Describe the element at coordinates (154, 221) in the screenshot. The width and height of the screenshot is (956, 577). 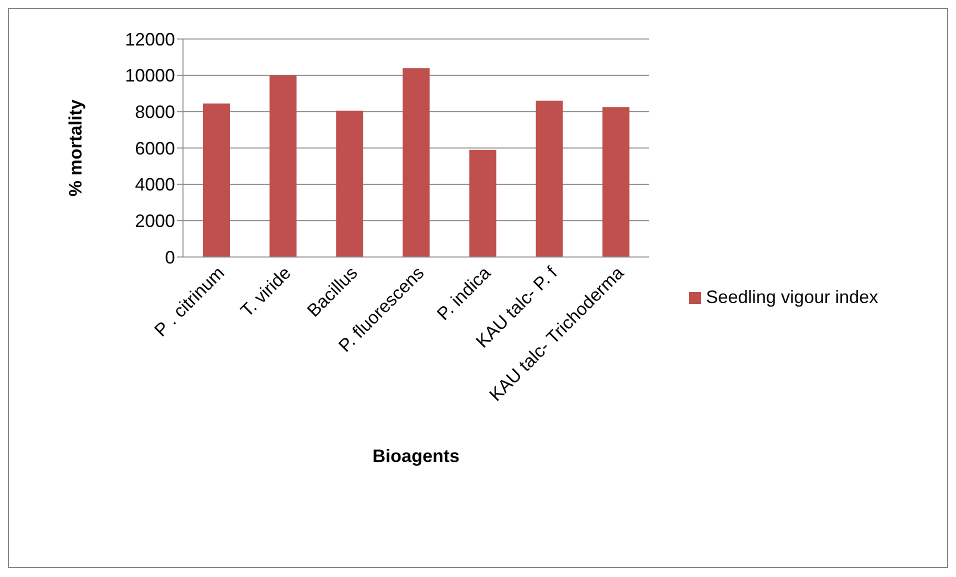
I see `y-tick-label: 2000` at that location.